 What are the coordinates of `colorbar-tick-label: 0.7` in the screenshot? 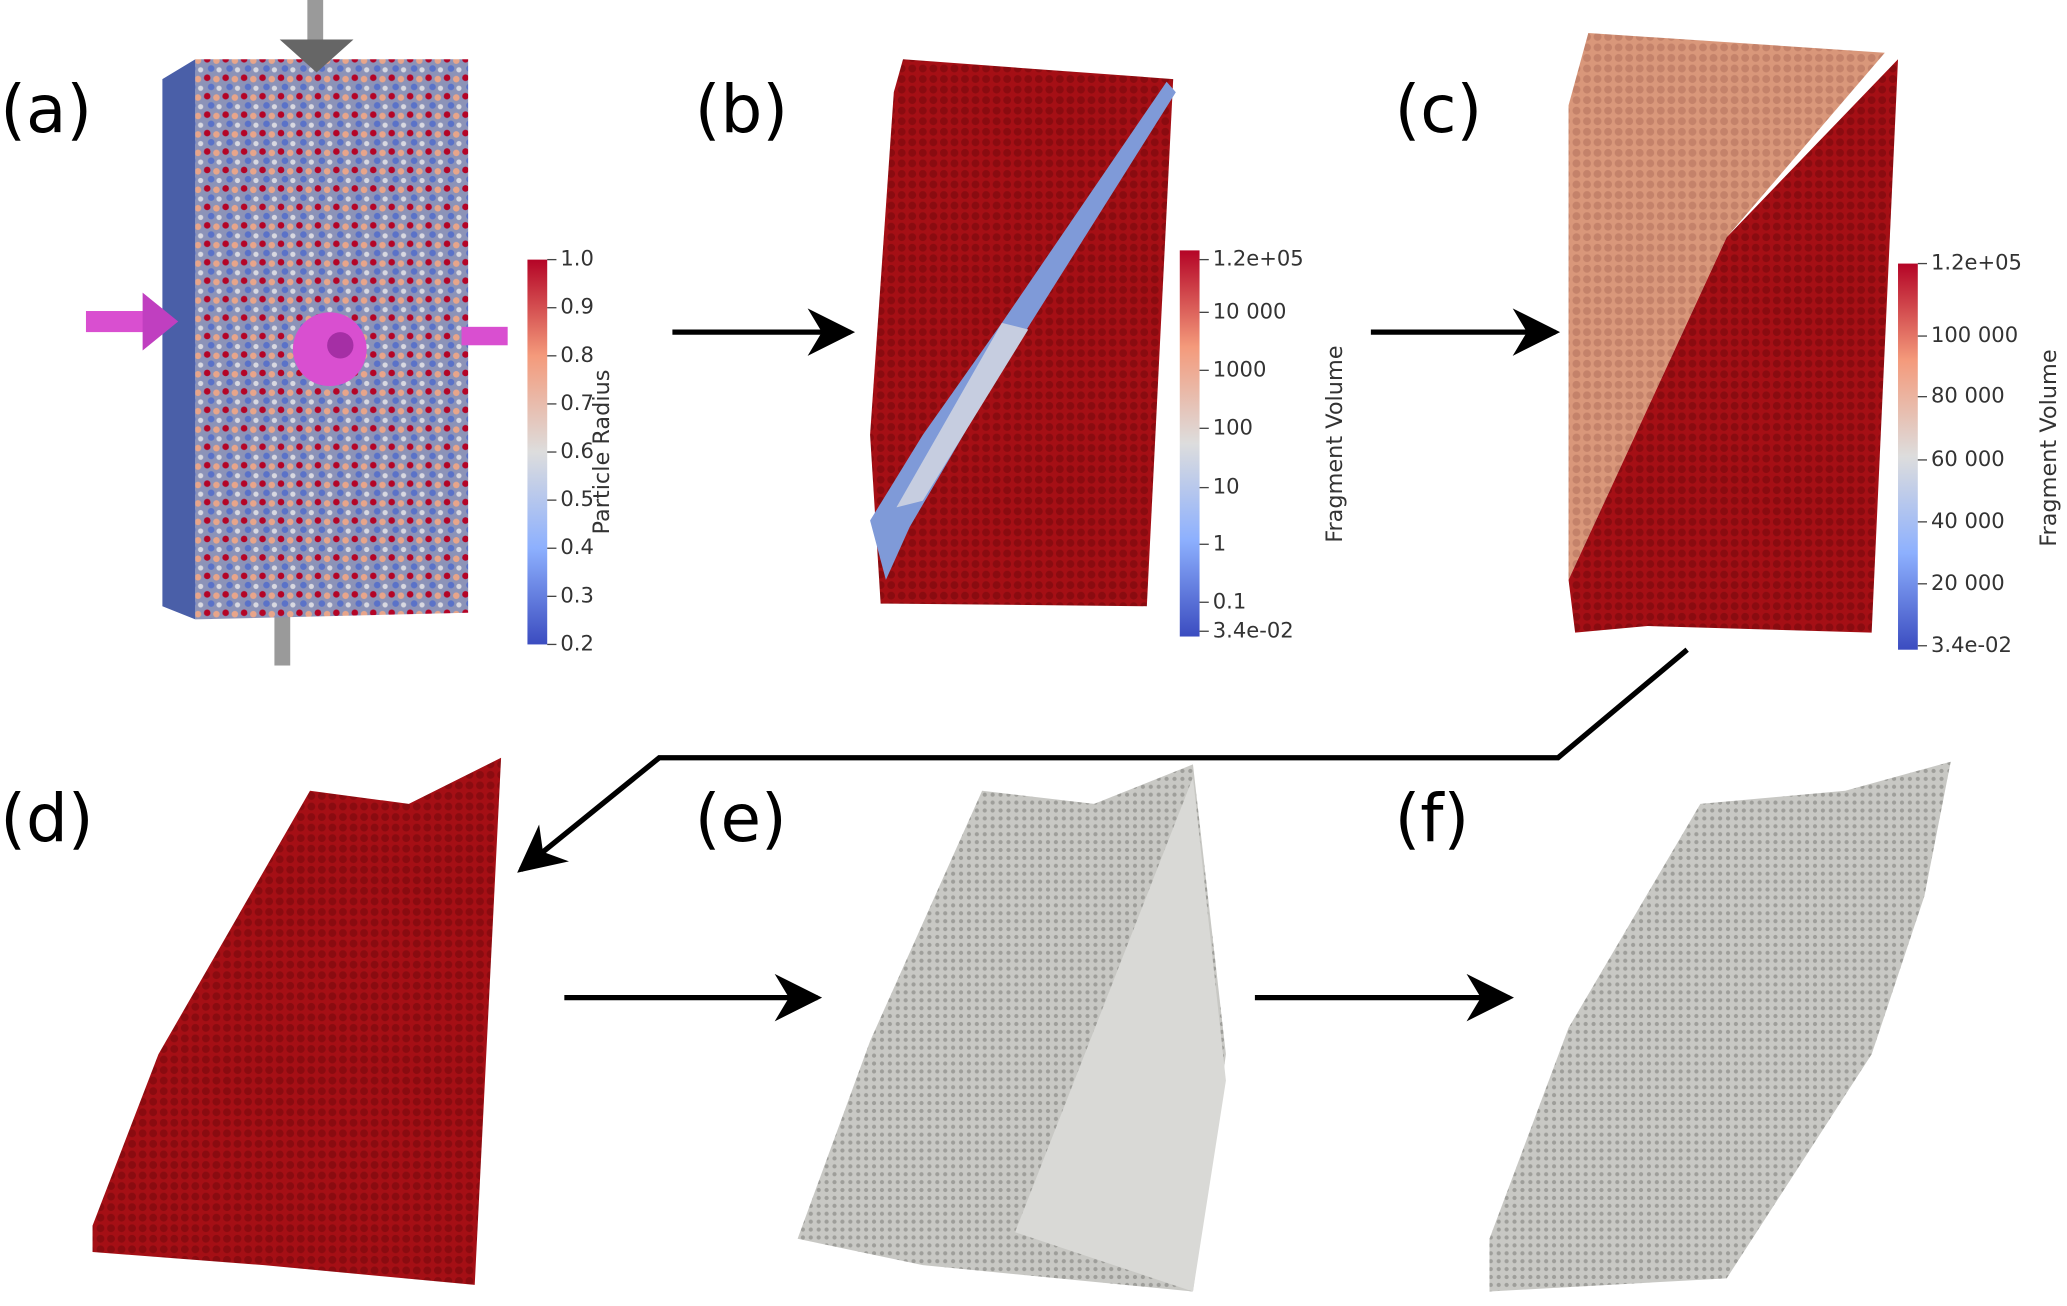 It's located at (577, 402).